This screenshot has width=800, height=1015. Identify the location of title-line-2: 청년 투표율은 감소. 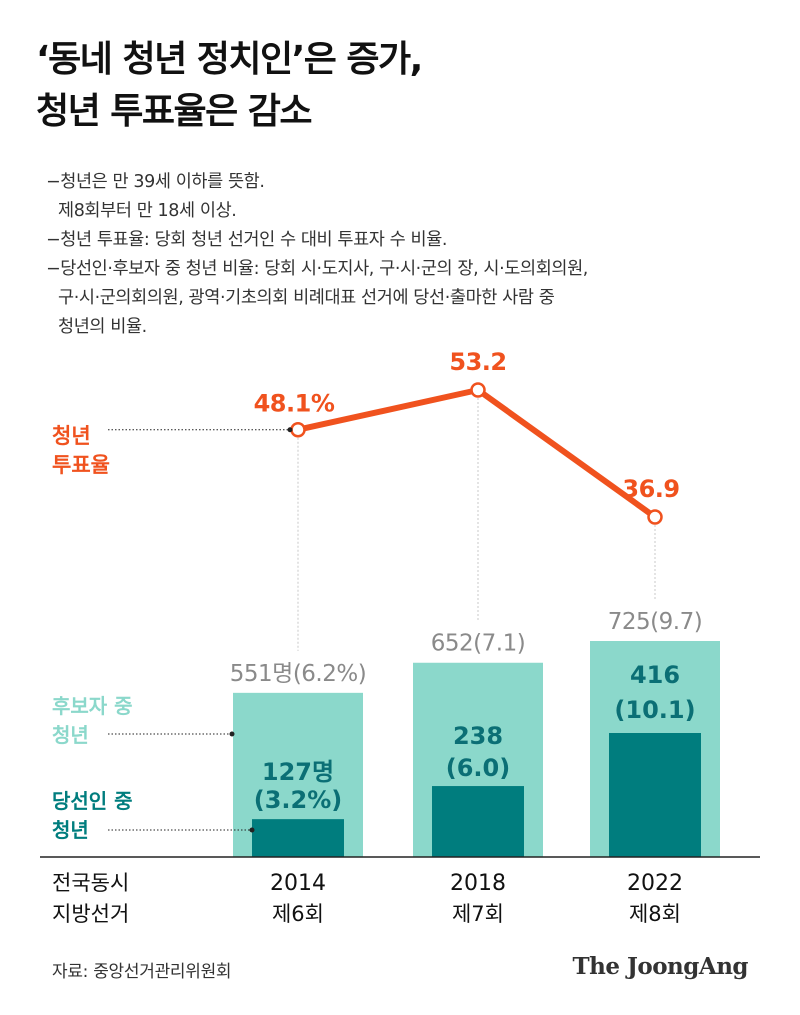
(174, 111).